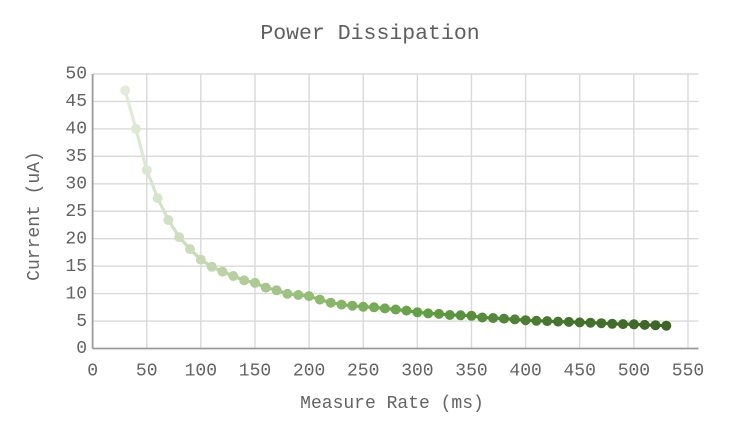 The width and height of the screenshot is (736, 438). Describe the element at coordinates (76, 102) in the screenshot. I see `svg-text: 45` at that location.